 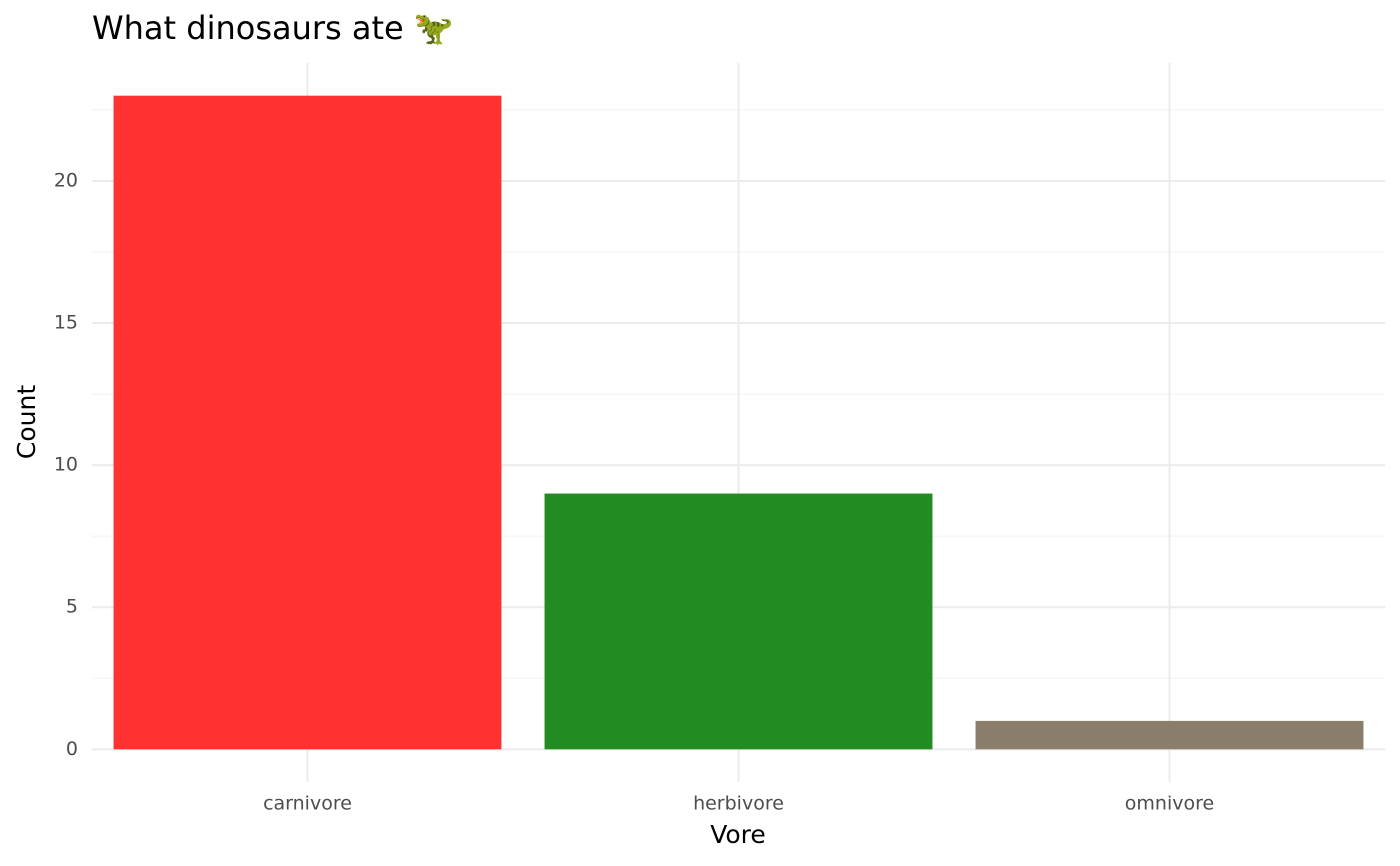 What do you see at coordinates (66, 323) in the screenshot?
I see `y-tick-label: 15` at bounding box center [66, 323].